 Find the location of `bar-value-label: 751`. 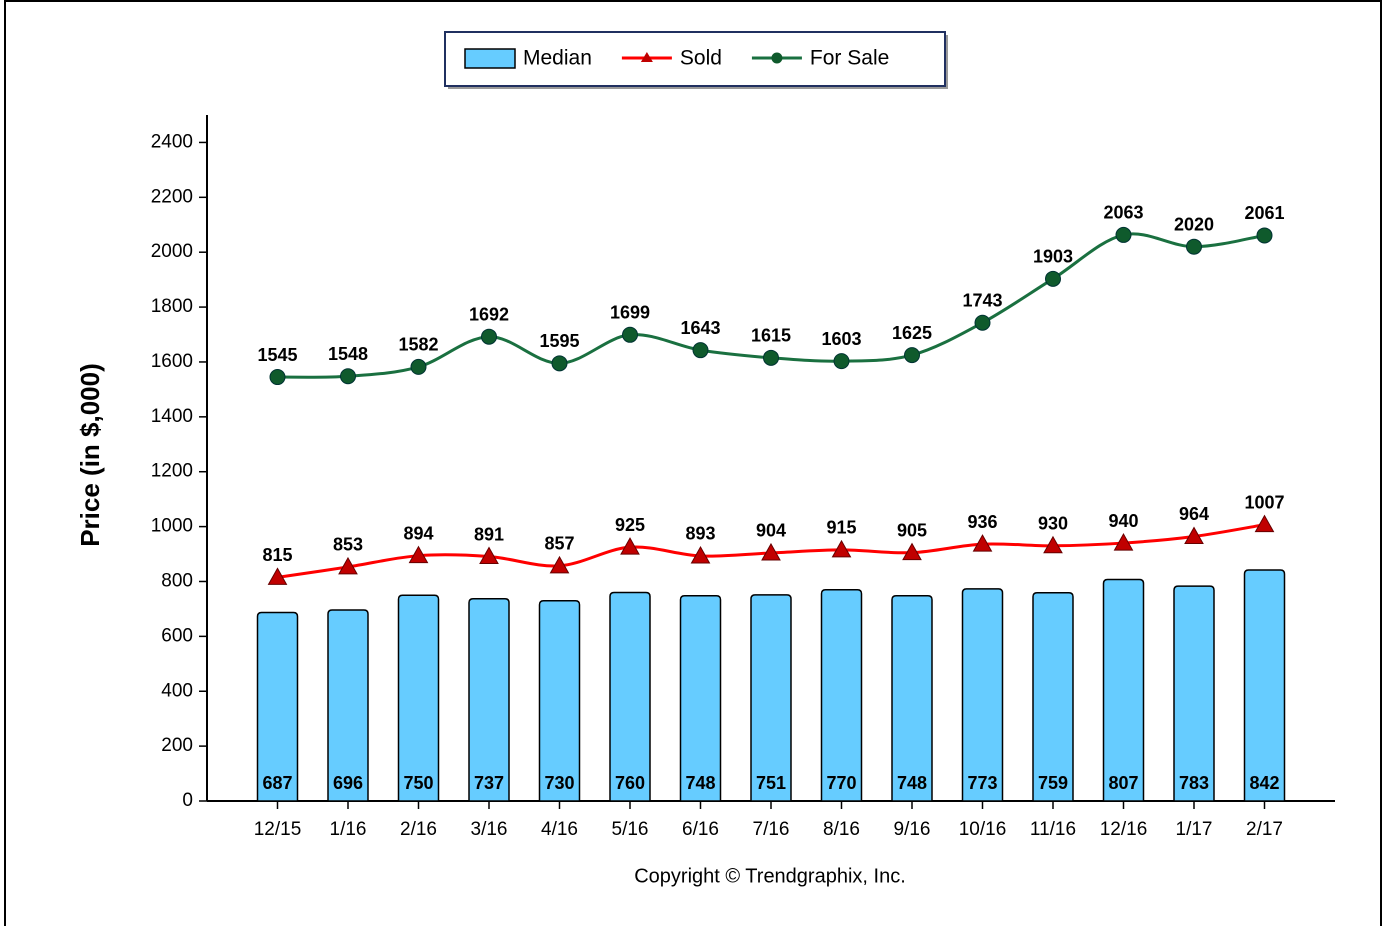

bar-value-label: 751 is located at coordinates (771, 783).